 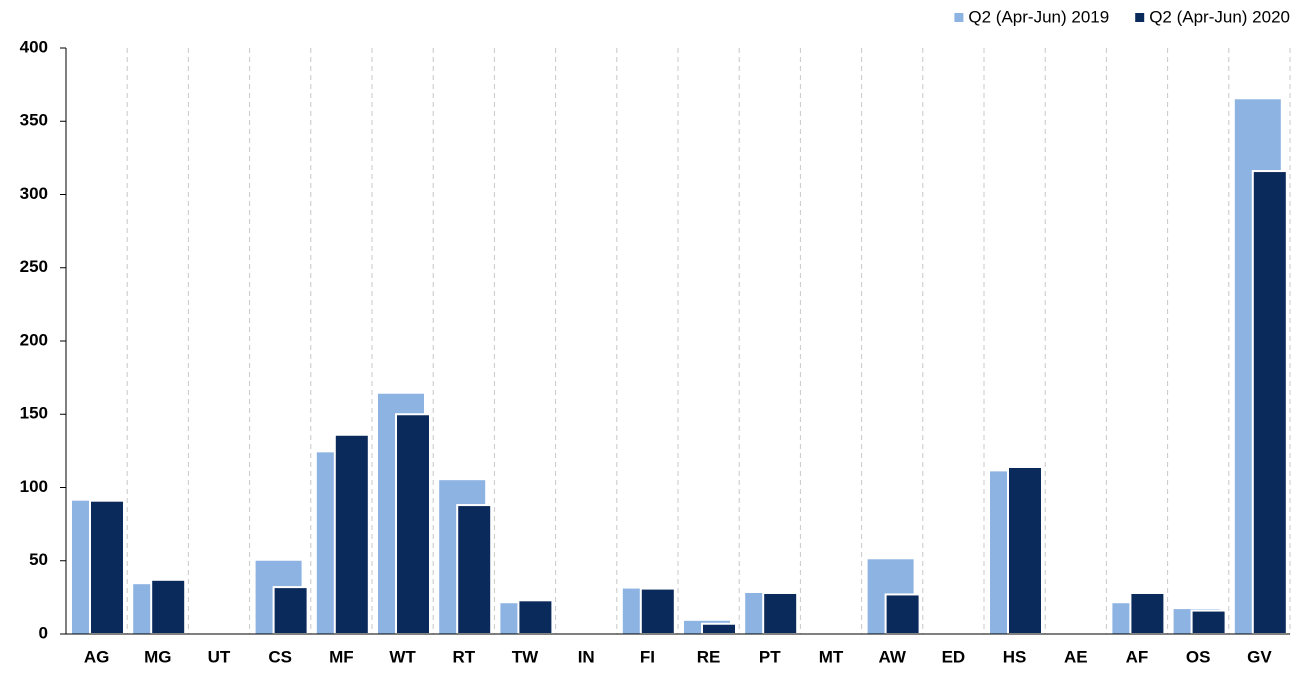 I want to click on y-tick-label: 200, so click(x=34, y=339).